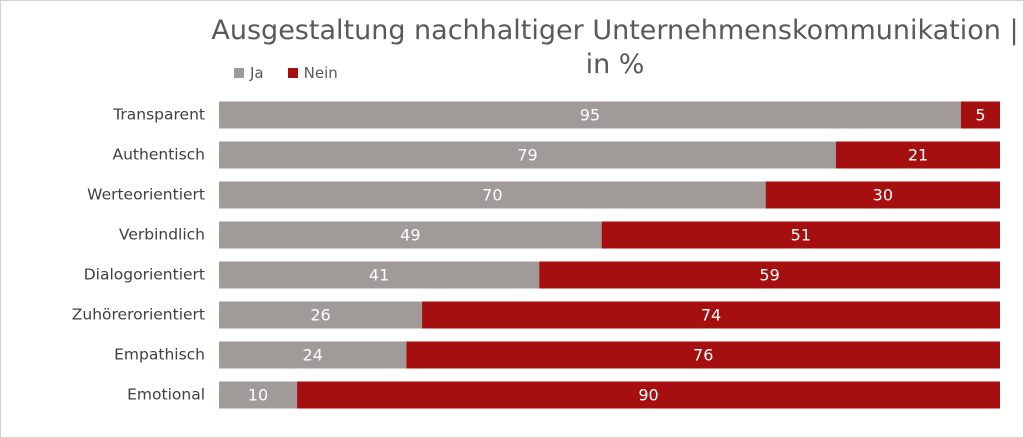 The height and width of the screenshot is (438, 1024). I want to click on data-label-nein-transparent: 5, so click(980, 115).